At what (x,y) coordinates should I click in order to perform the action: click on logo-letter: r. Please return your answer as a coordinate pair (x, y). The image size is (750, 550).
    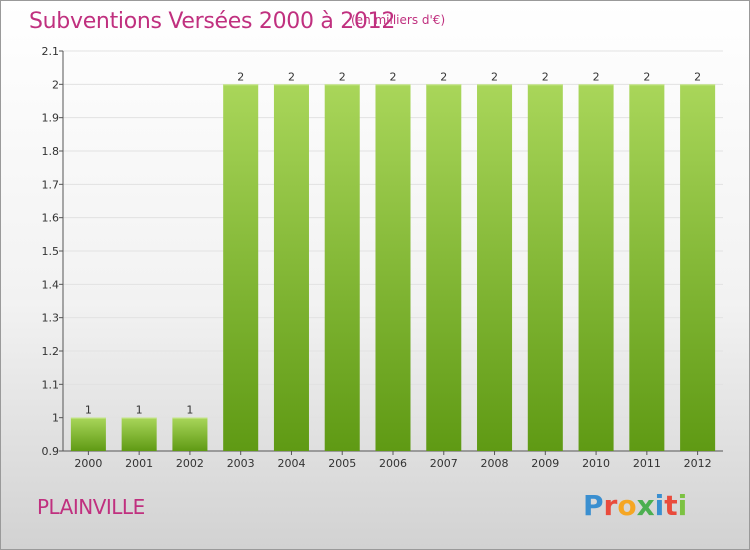
    Looking at the image, I should click on (610, 505).